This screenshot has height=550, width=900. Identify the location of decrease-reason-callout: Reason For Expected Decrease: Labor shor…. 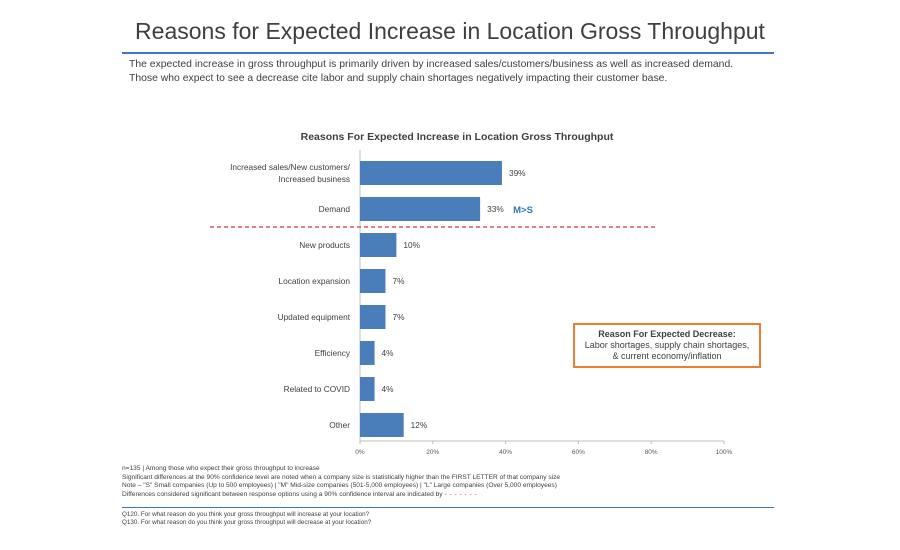
(667, 345).